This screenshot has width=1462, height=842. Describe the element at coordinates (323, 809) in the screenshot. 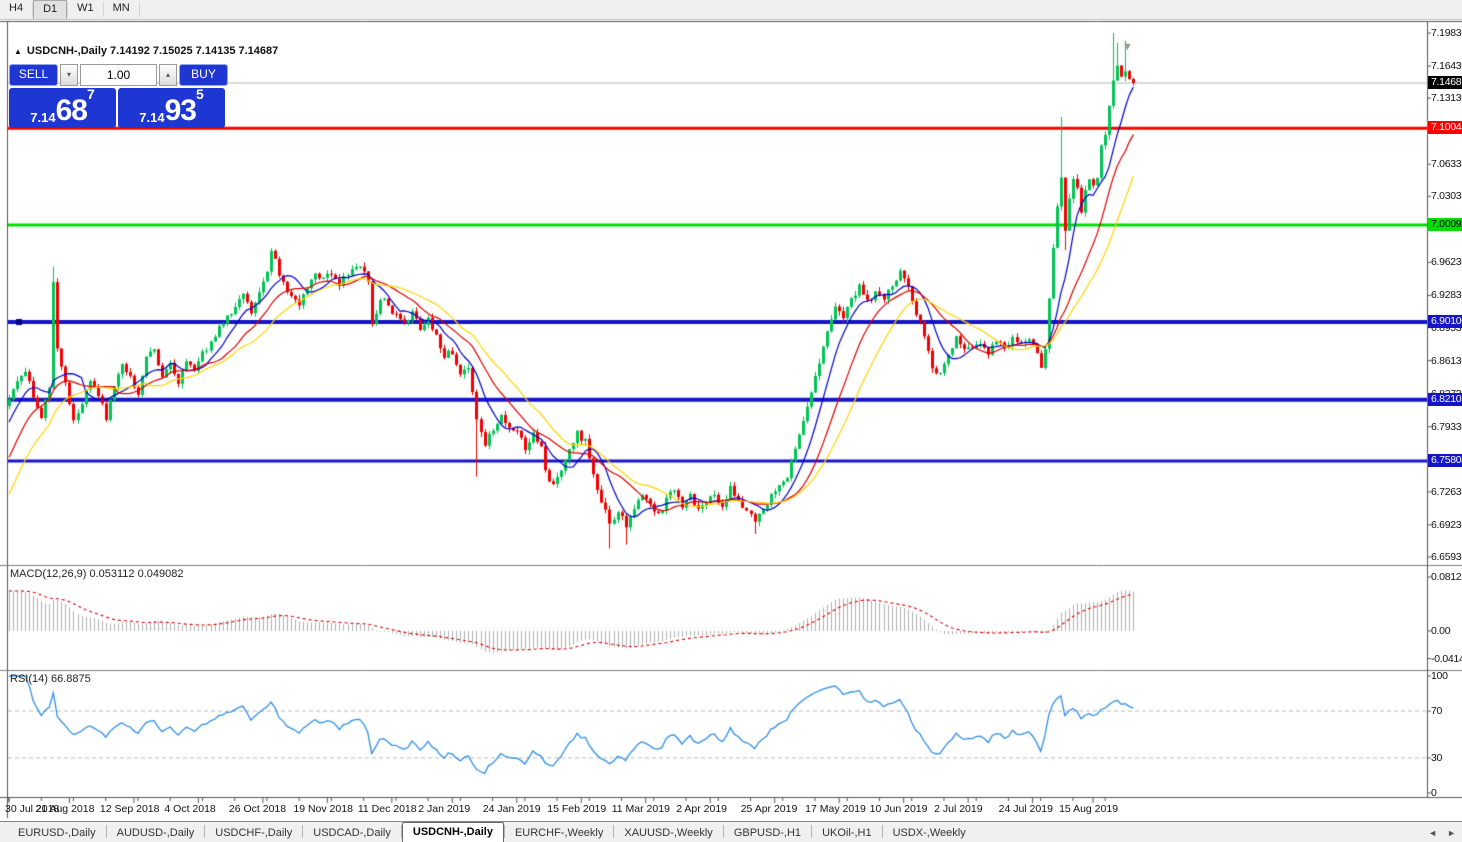

I see `date-axis-label: 19 Nov 2018` at that location.